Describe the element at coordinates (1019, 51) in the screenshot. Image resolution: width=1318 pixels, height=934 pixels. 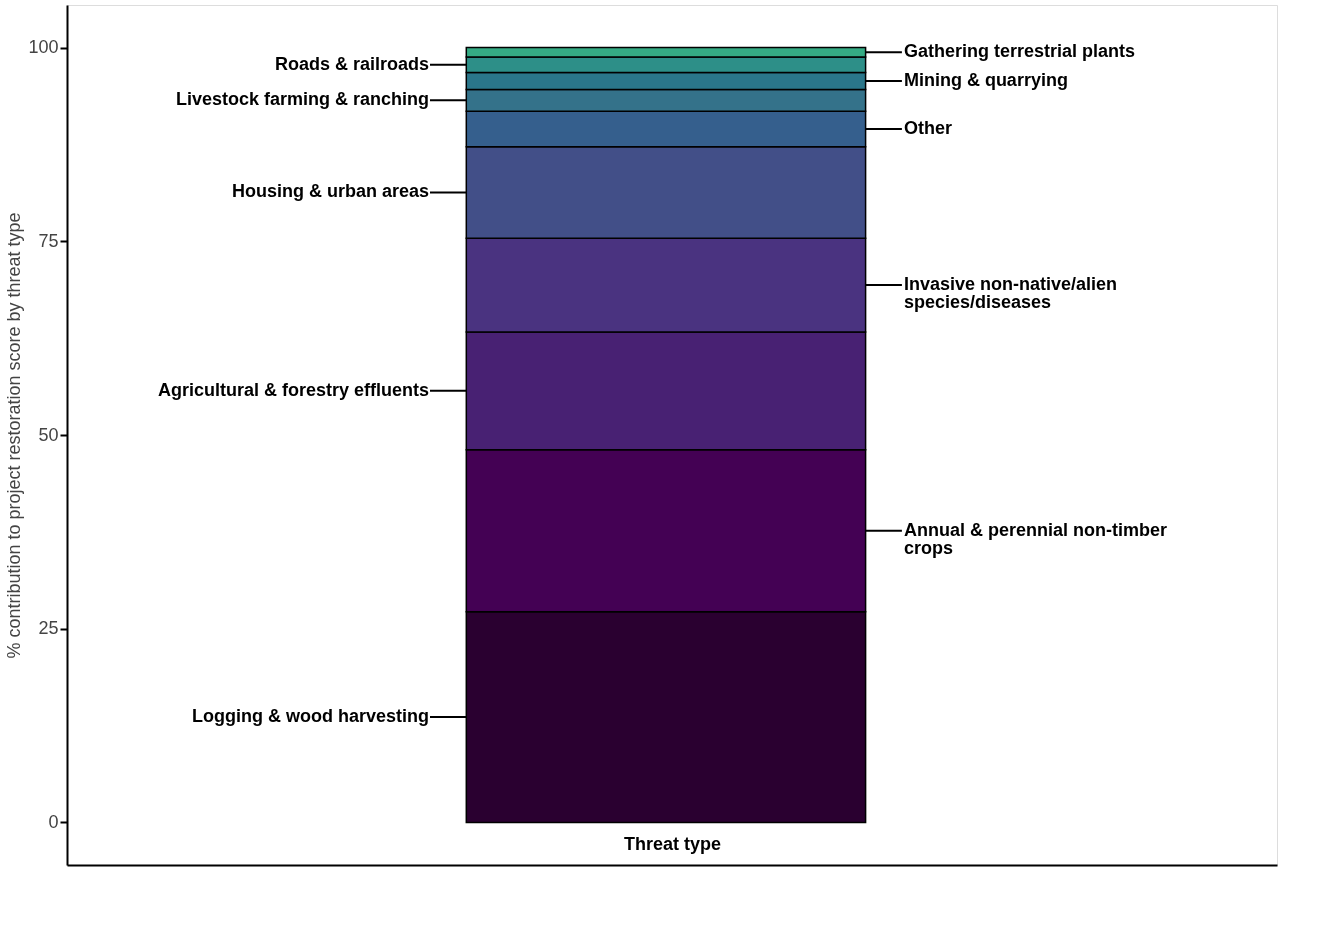
I see `legend-label: Gathering terrestrial plants` at that location.